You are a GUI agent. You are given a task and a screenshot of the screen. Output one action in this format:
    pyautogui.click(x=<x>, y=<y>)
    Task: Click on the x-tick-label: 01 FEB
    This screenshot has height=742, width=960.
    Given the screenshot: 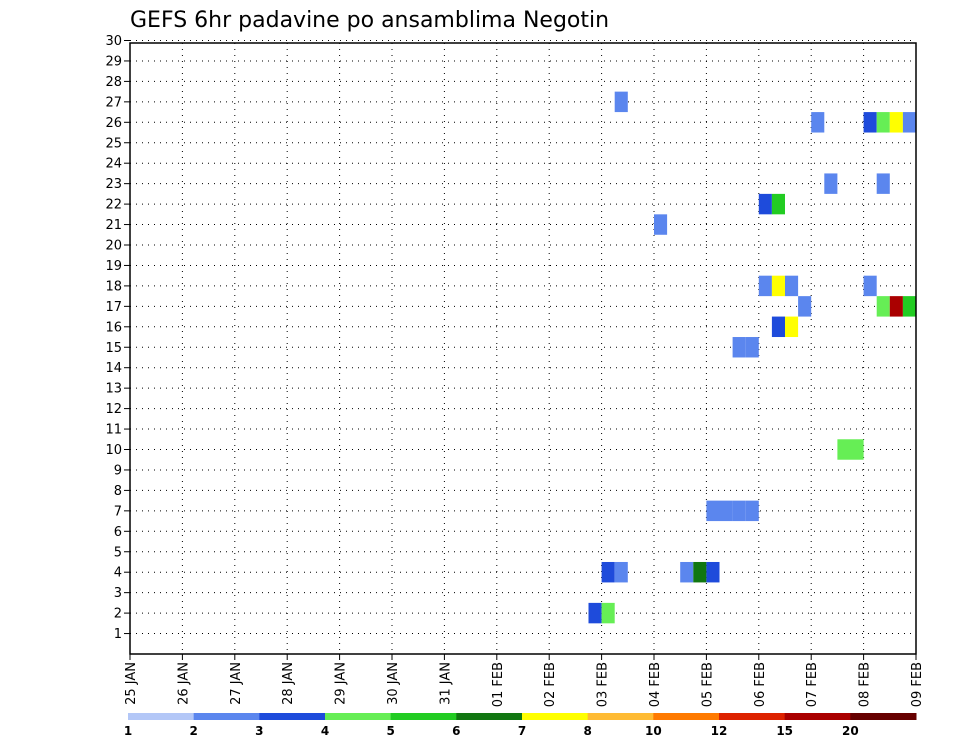 What is the action you would take?
    pyautogui.click(x=498, y=684)
    